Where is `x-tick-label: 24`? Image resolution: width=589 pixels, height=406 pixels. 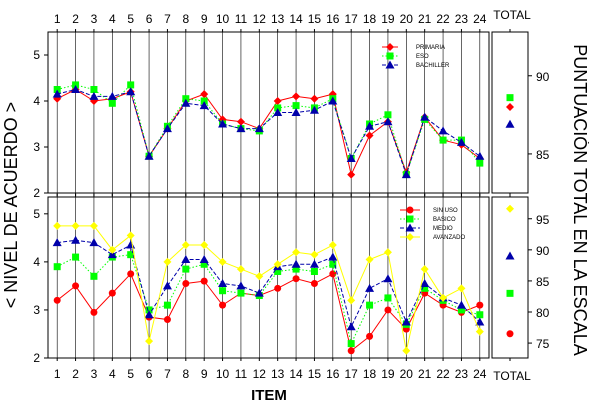 x-tick-label: 24 is located at coordinates (480, 19).